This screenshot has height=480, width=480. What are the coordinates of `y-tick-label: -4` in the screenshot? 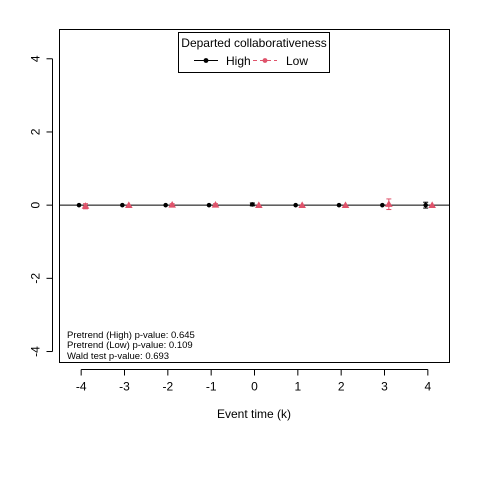 It's located at (36, 351).